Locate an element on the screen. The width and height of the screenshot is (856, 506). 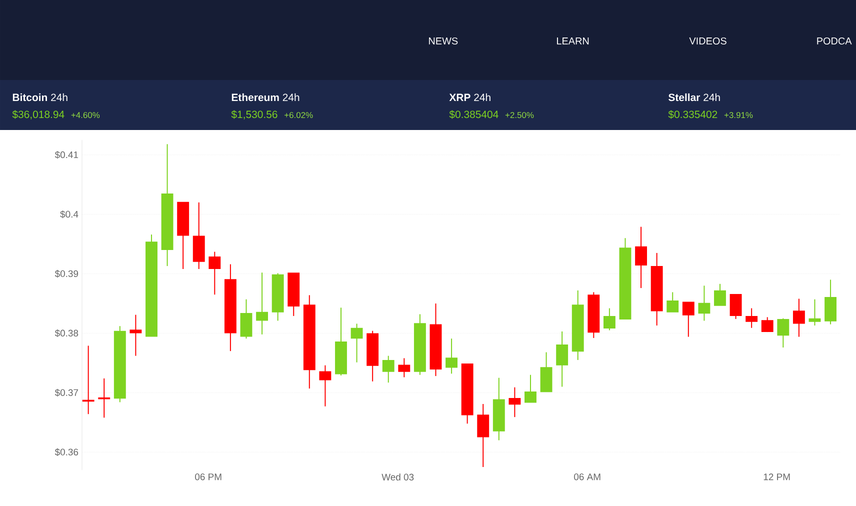
text: XRP 24h is located at coordinates (469, 97).